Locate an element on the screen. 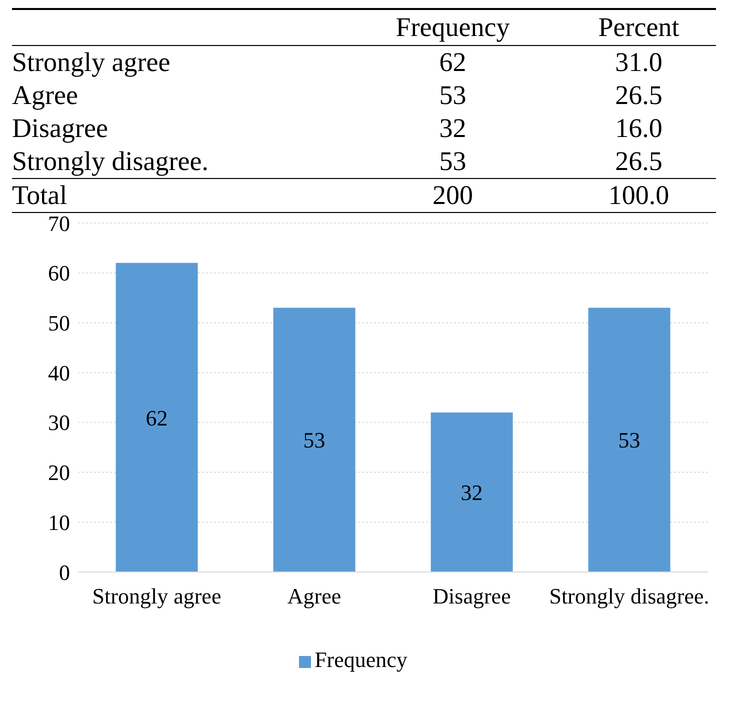 This screenshot has width=736, height=719. category-label: Total is located at coordinates (40, 195).